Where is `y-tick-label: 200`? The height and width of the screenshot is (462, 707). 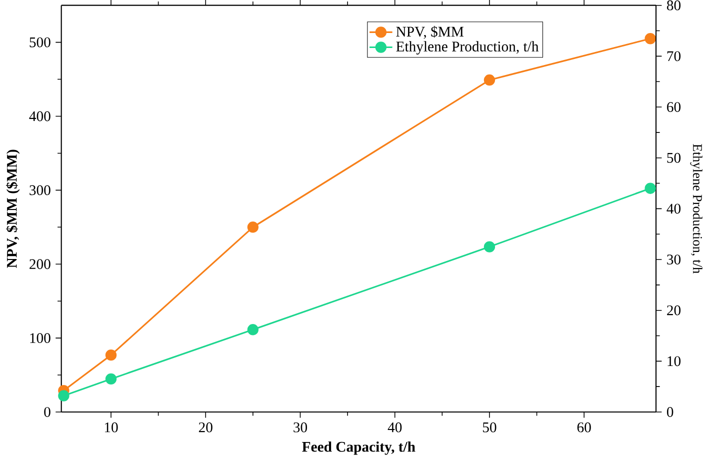
y-tick-label: 200 is located at coordinates (40, 264).